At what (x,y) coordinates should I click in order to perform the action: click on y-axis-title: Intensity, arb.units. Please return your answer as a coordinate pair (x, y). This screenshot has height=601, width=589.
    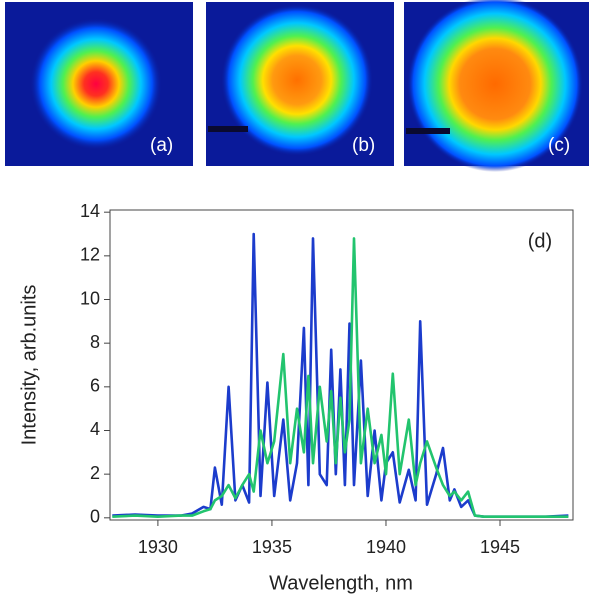
    Looking at the image, I should click on (29, 365).